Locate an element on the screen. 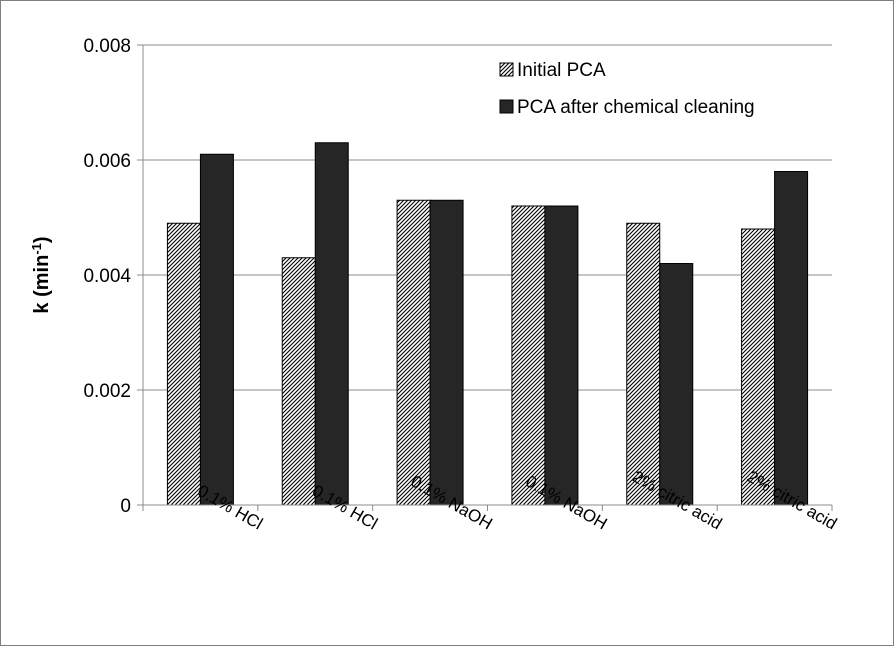  y-tick-label: 0.006 is located at coordinates (107, 161).